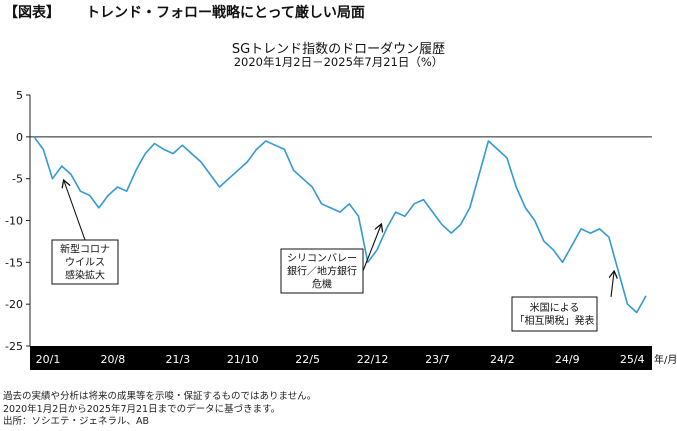 The image size is (677, 431). I want to click on x-tick-label: 22/12, so click(373, 359).